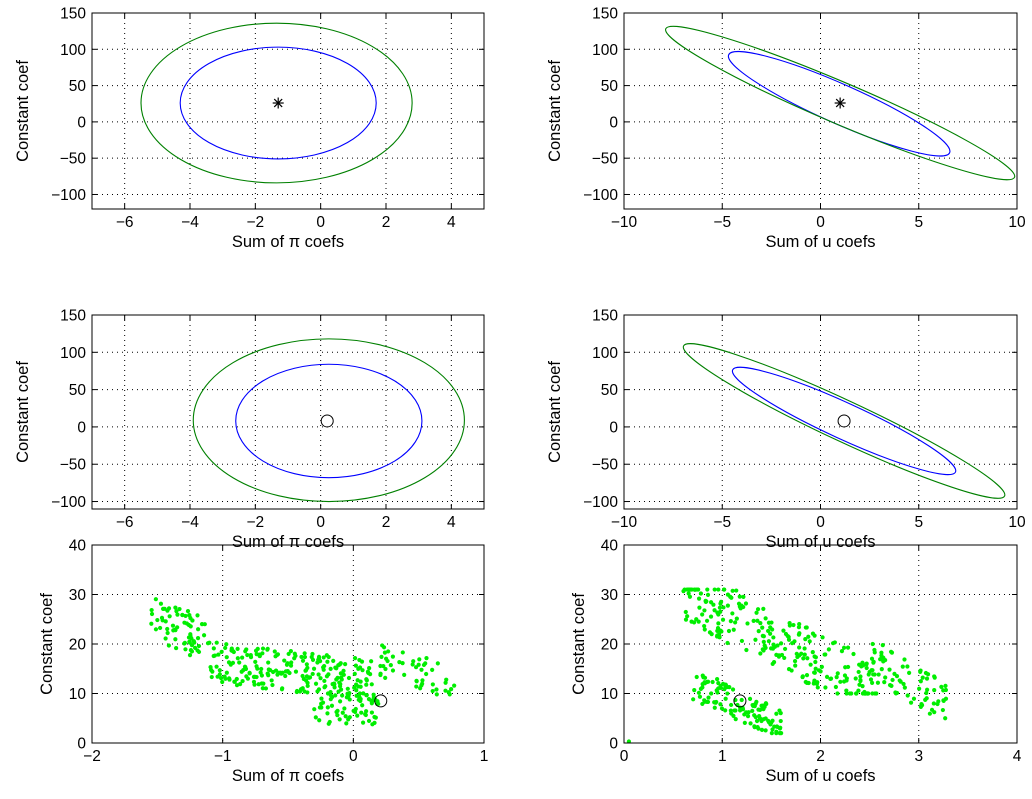 Image resolution: width=1032 pixels, height=799 pixels. I want to click on x-tick-label: 0, so click(624, 756).